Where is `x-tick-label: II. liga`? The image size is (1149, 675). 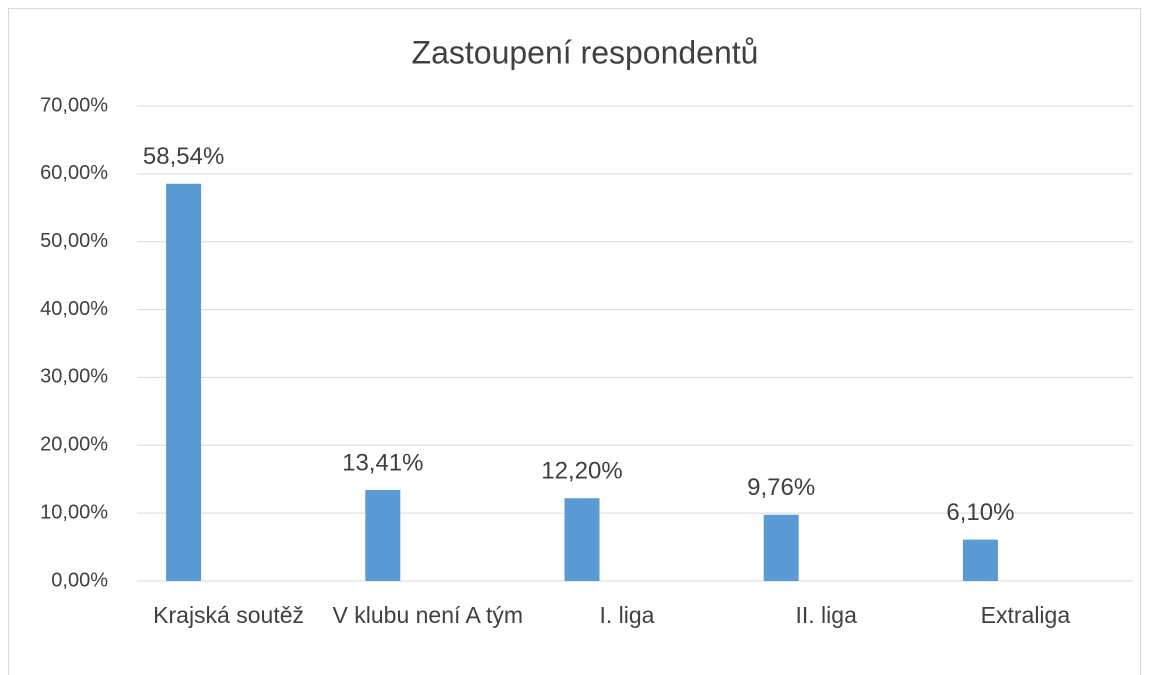
x-tick-label: II. liga is located at coordinates (826, 615).